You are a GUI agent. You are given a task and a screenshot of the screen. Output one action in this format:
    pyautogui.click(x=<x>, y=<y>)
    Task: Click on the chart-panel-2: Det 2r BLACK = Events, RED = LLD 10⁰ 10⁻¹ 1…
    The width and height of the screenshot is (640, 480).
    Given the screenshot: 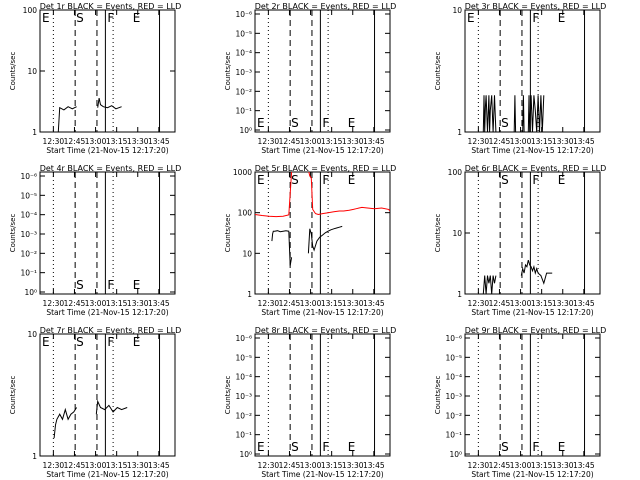 What is the action you would take?
    pyautogui.click(x=310, y=78)
    